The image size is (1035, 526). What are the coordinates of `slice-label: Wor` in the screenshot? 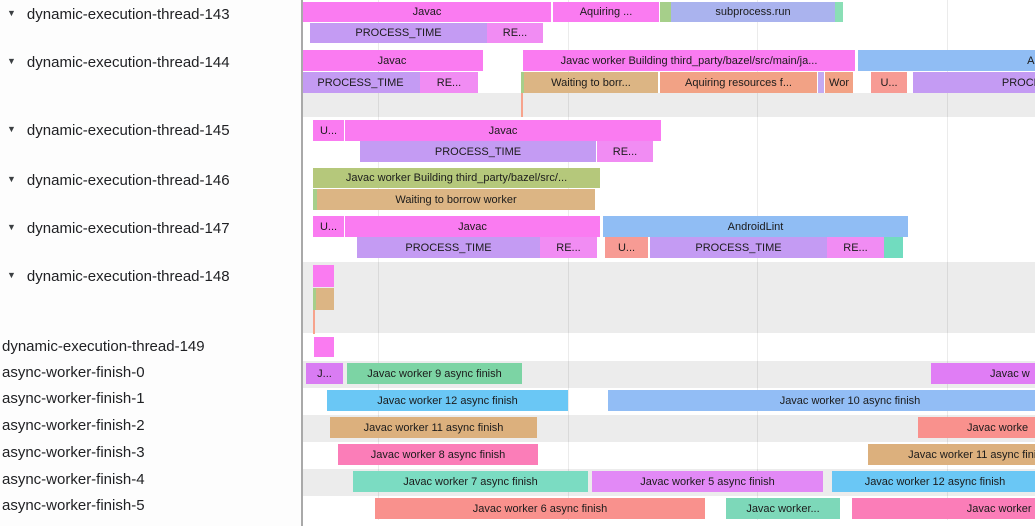 It's located at (839, 82).